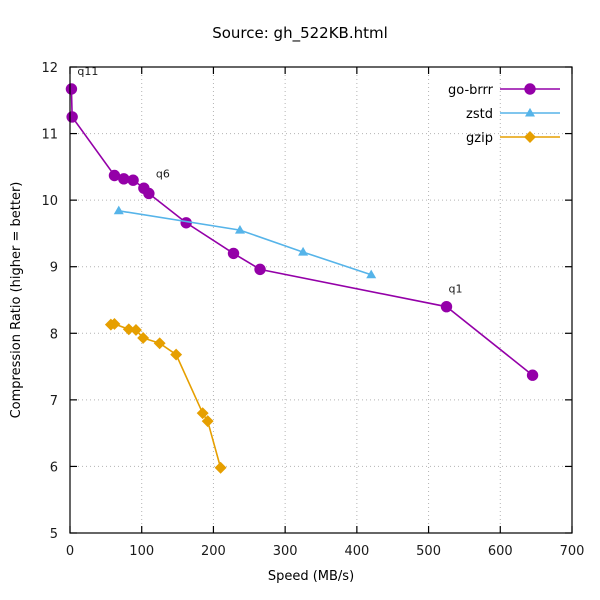  Describe the element at coordinates (213, 551) in the screenshot. I see `x-tick-label: 200` at that location.